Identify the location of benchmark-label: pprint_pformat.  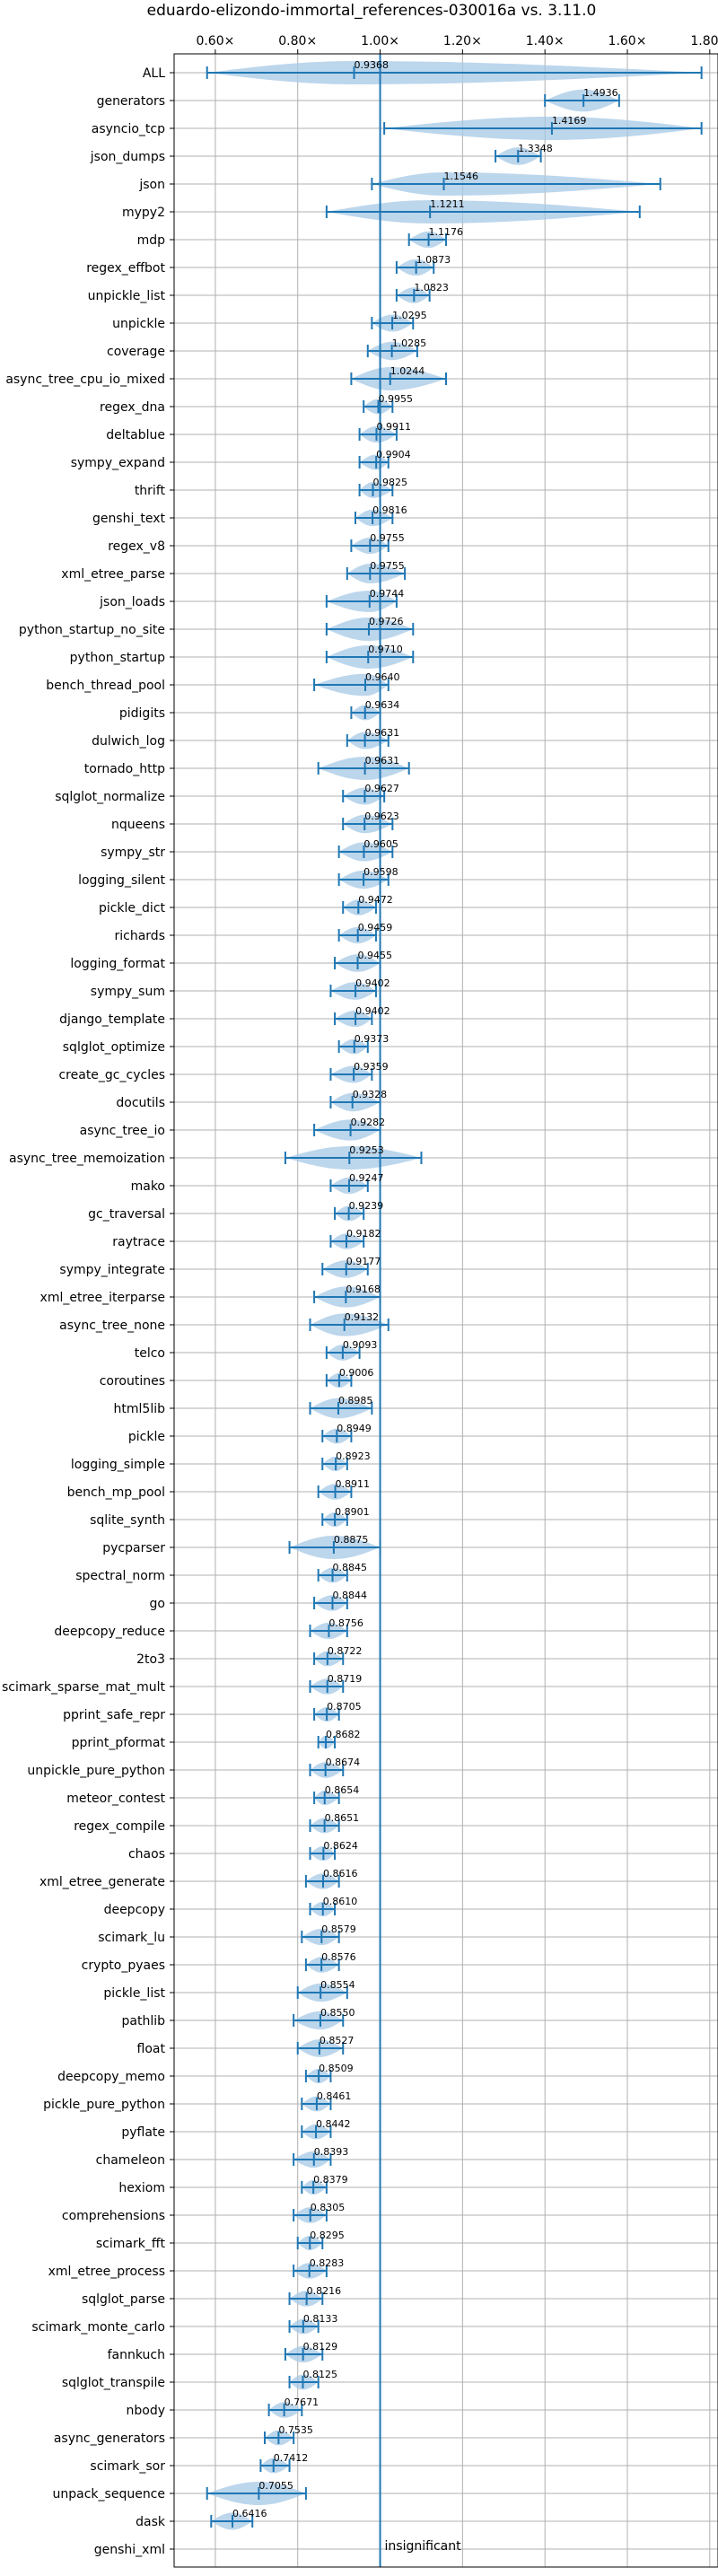
(119, 1743).